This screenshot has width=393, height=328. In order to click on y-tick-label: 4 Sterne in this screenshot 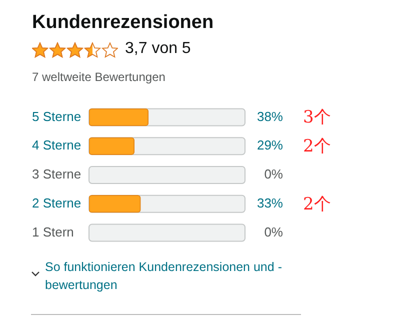, I will do `click(57, 145)`.